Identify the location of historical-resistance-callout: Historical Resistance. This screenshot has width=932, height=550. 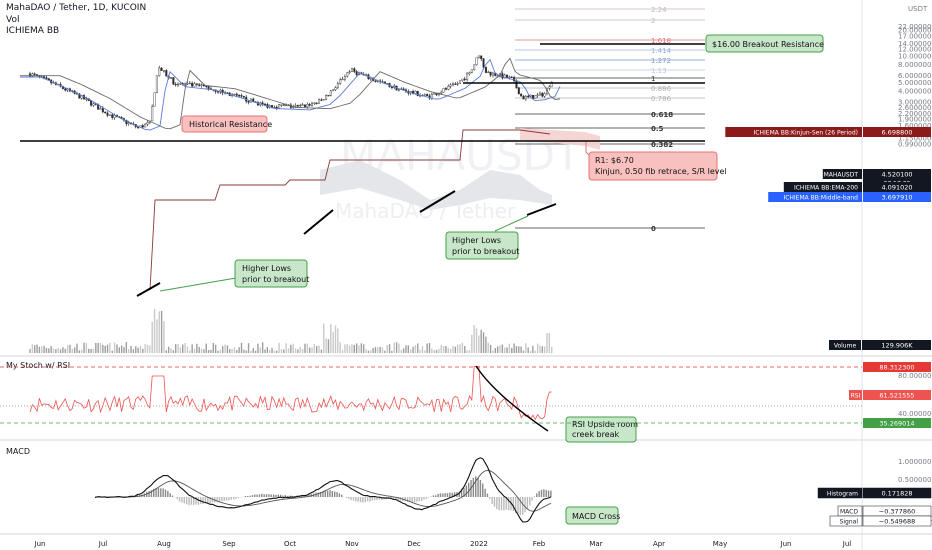
(226, 124).